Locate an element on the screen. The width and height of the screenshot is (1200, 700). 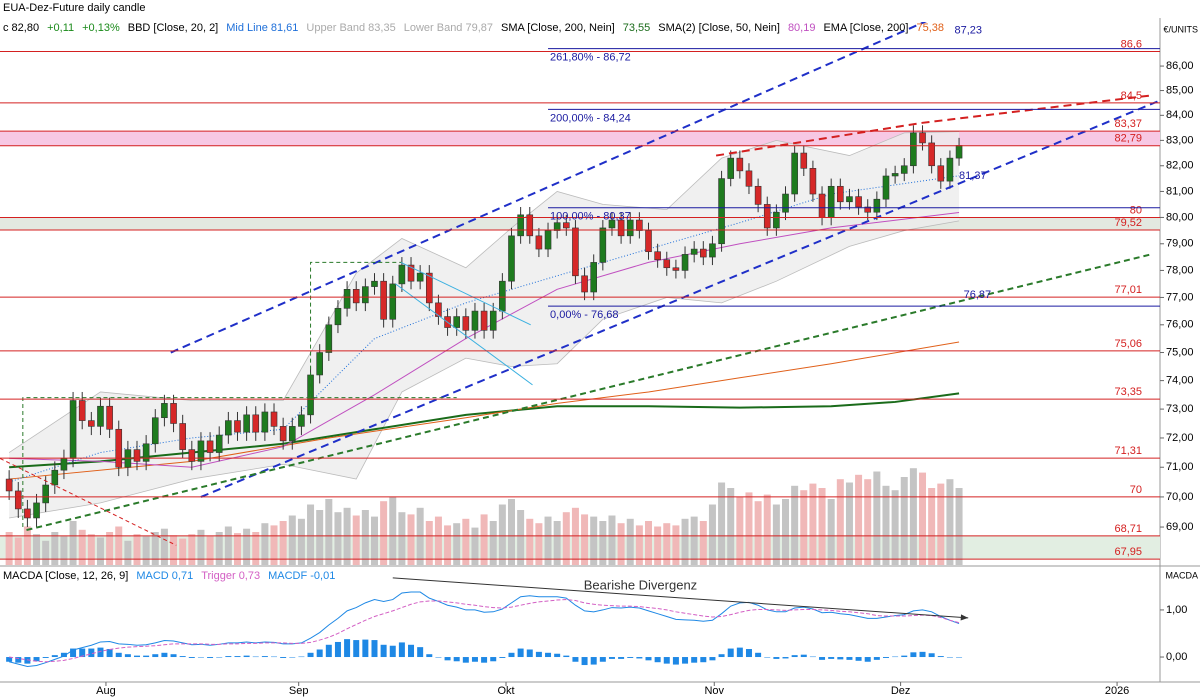
y-tick-label: 72,00 is located at coordinates (1180, 438).